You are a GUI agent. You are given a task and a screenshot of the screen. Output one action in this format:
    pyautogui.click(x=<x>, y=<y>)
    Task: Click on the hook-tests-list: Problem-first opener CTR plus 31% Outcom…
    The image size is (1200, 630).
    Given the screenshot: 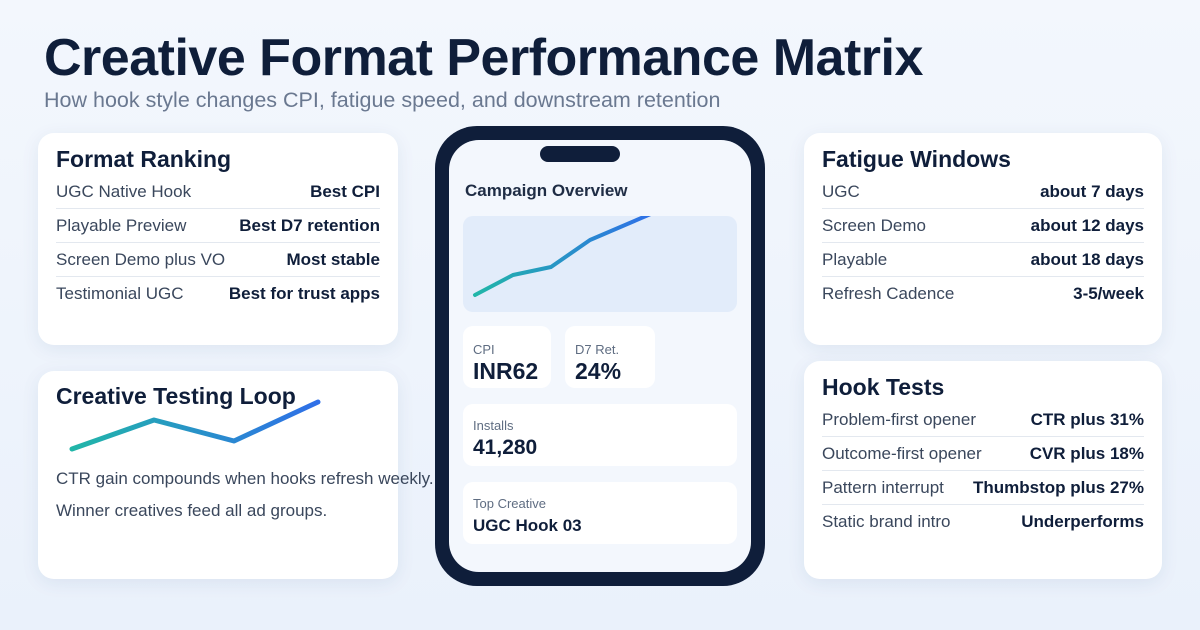 What is the action you would take?
    pyautogui.click(x=983, y=470)
    